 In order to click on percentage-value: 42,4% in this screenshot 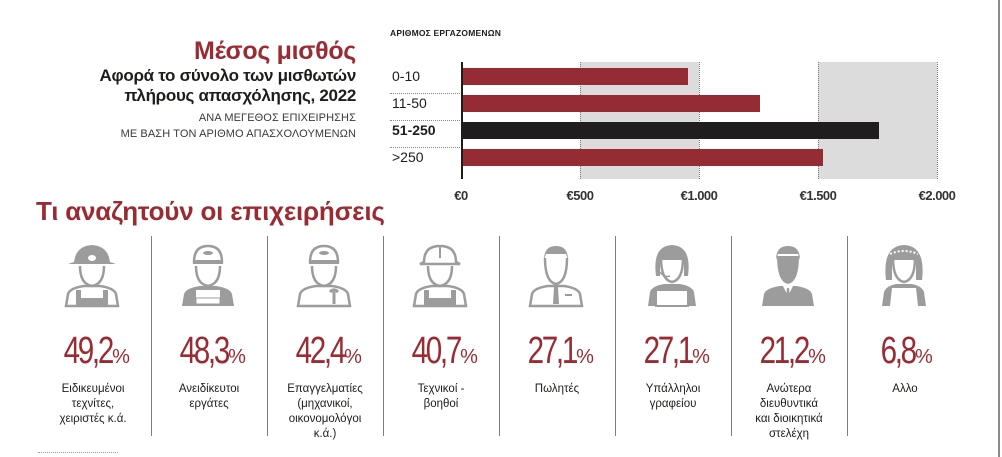, I will do `click(328, 351)`.